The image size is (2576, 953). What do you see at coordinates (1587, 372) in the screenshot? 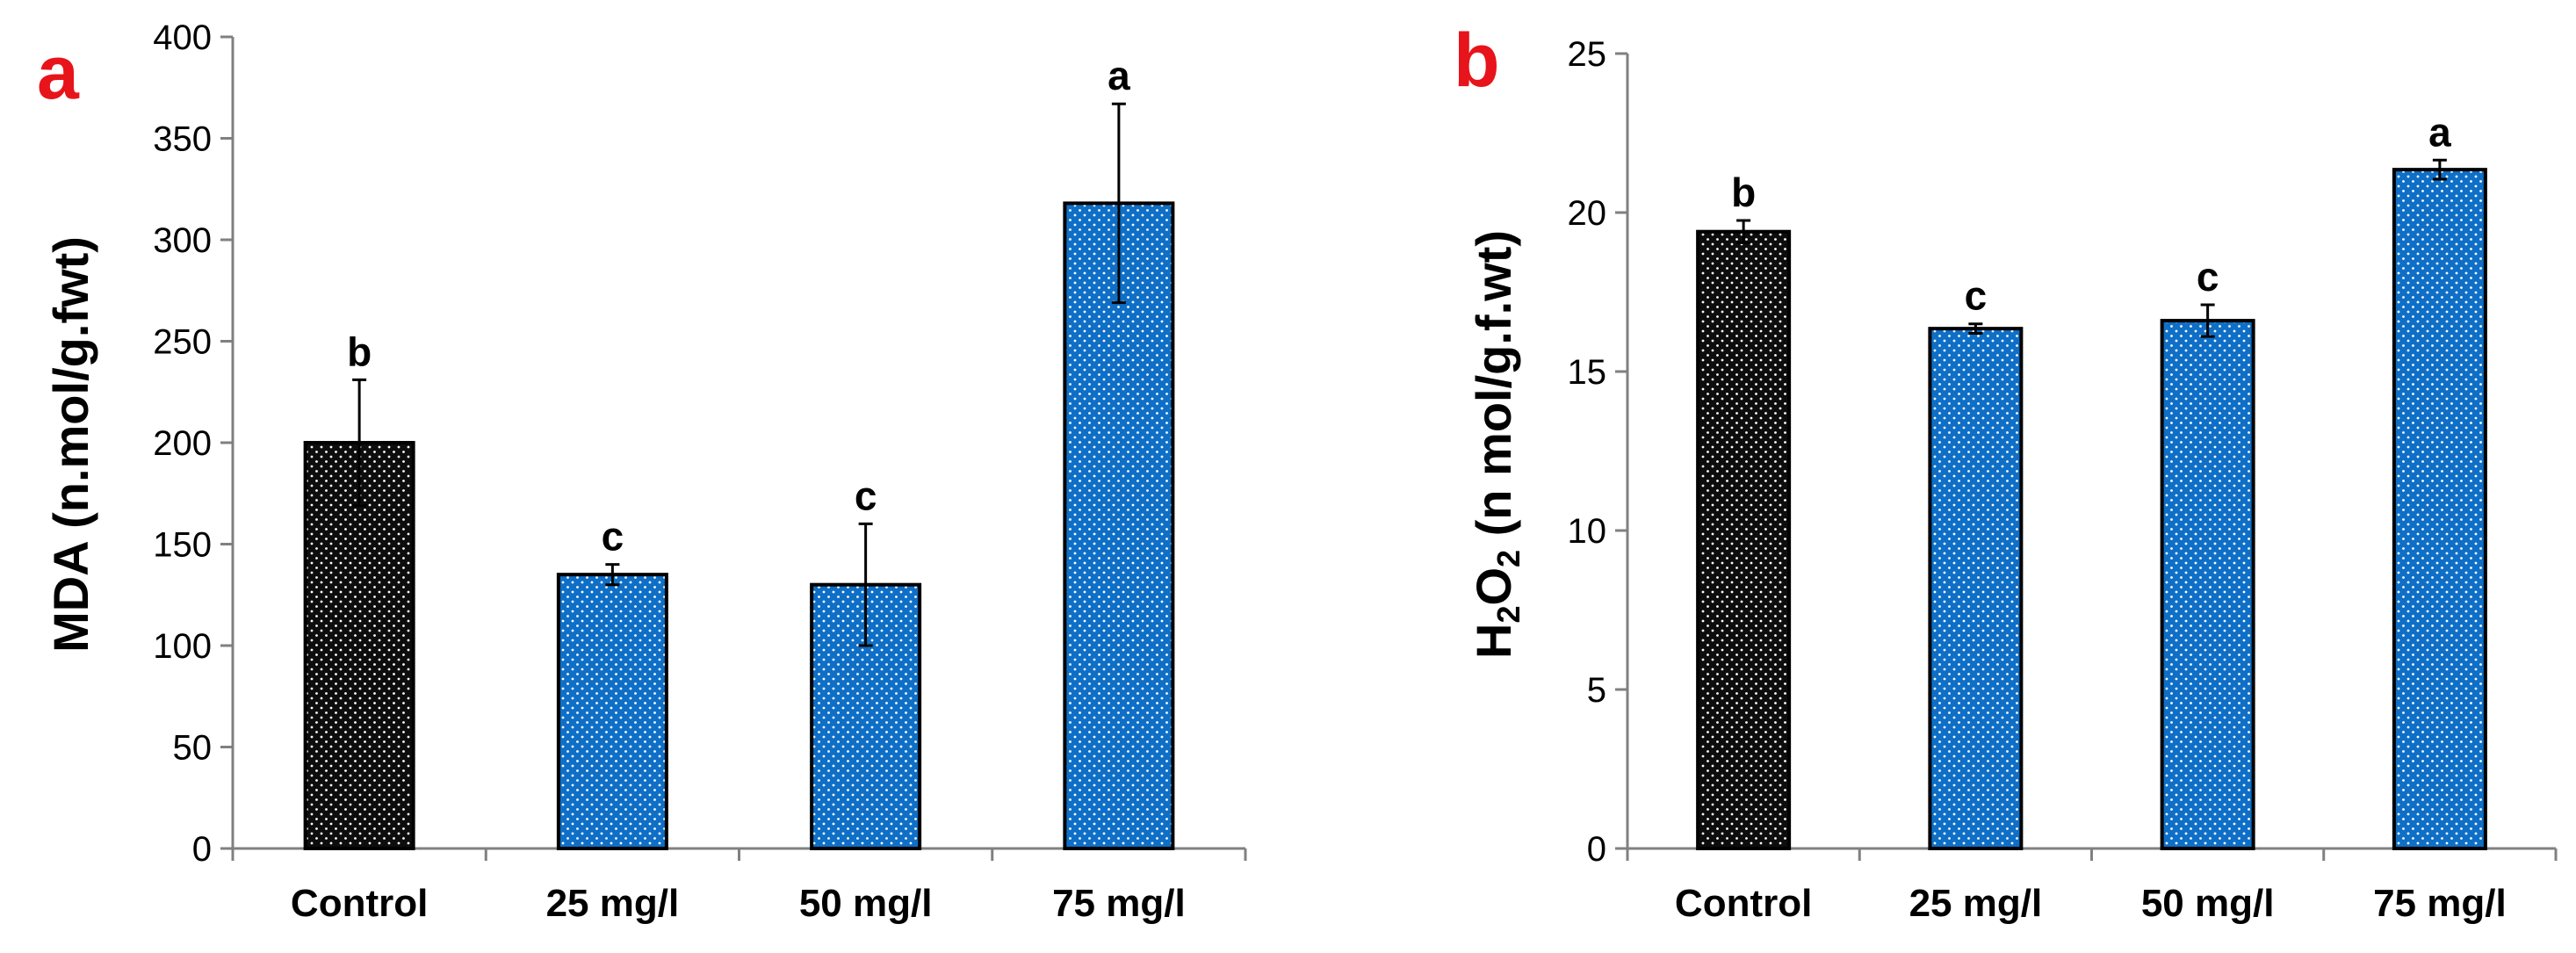
I see `y-tick-label-b: 15` at bounding box center [1587, 372].